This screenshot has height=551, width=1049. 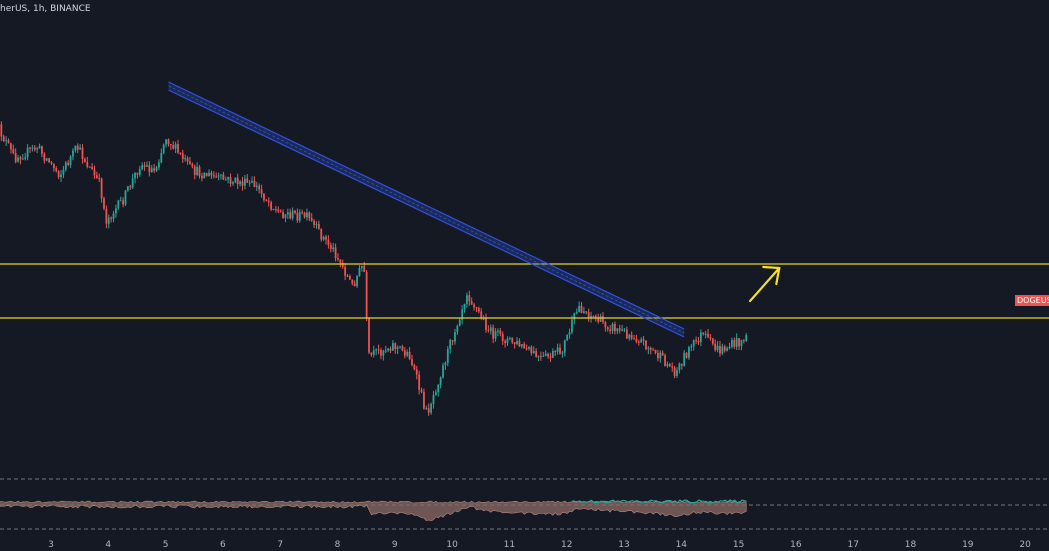 I want to click on x-tick-label: 16, so click(x=796, y=545).